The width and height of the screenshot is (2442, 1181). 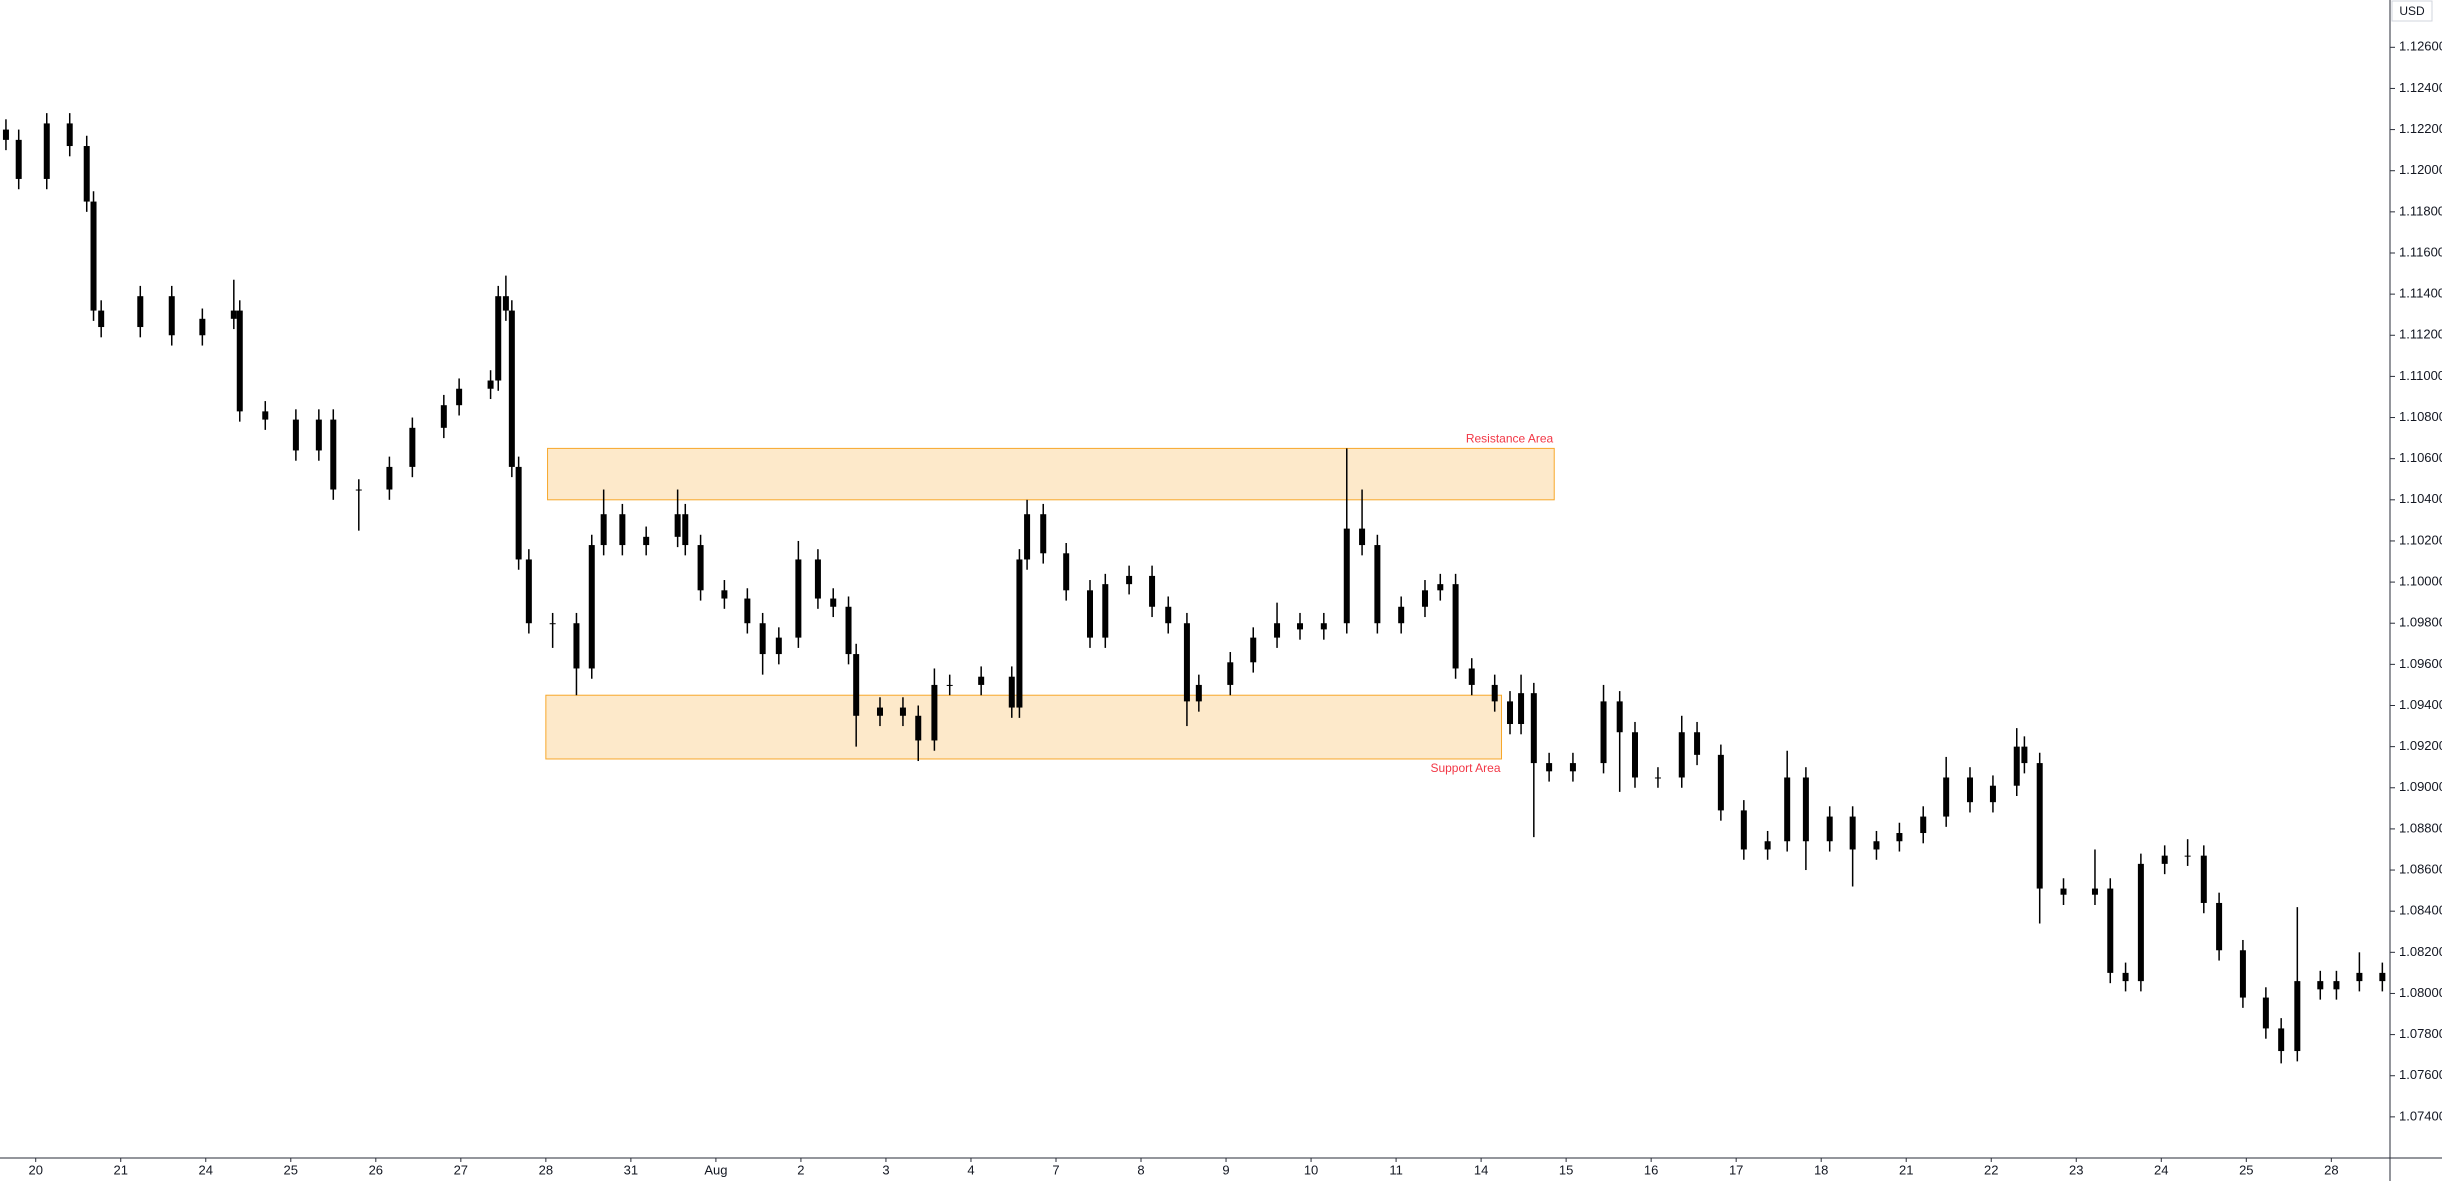 I want to click on x-tick-label: 27, so click(x=461, y=1169).